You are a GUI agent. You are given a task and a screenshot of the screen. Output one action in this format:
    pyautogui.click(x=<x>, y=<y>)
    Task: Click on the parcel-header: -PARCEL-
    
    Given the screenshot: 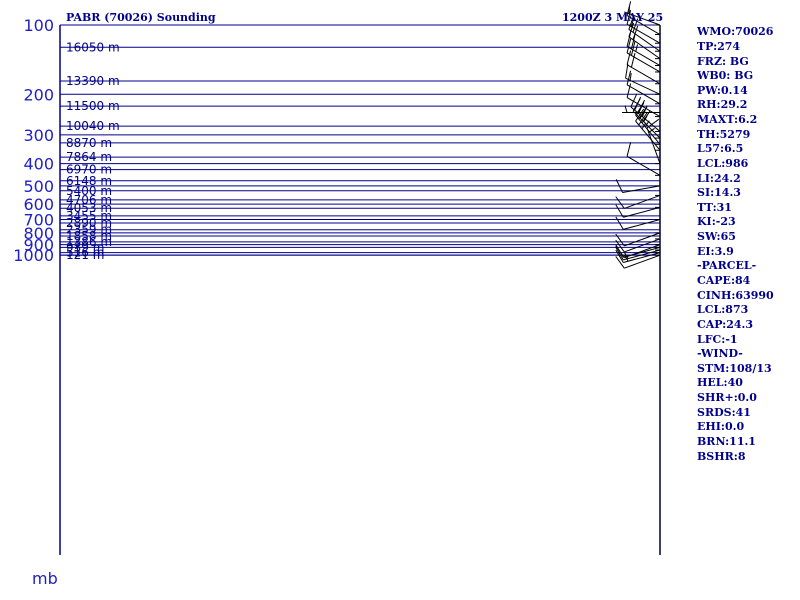 What is the action you would take?
    pyautogui.click(x=726, y=265)
    